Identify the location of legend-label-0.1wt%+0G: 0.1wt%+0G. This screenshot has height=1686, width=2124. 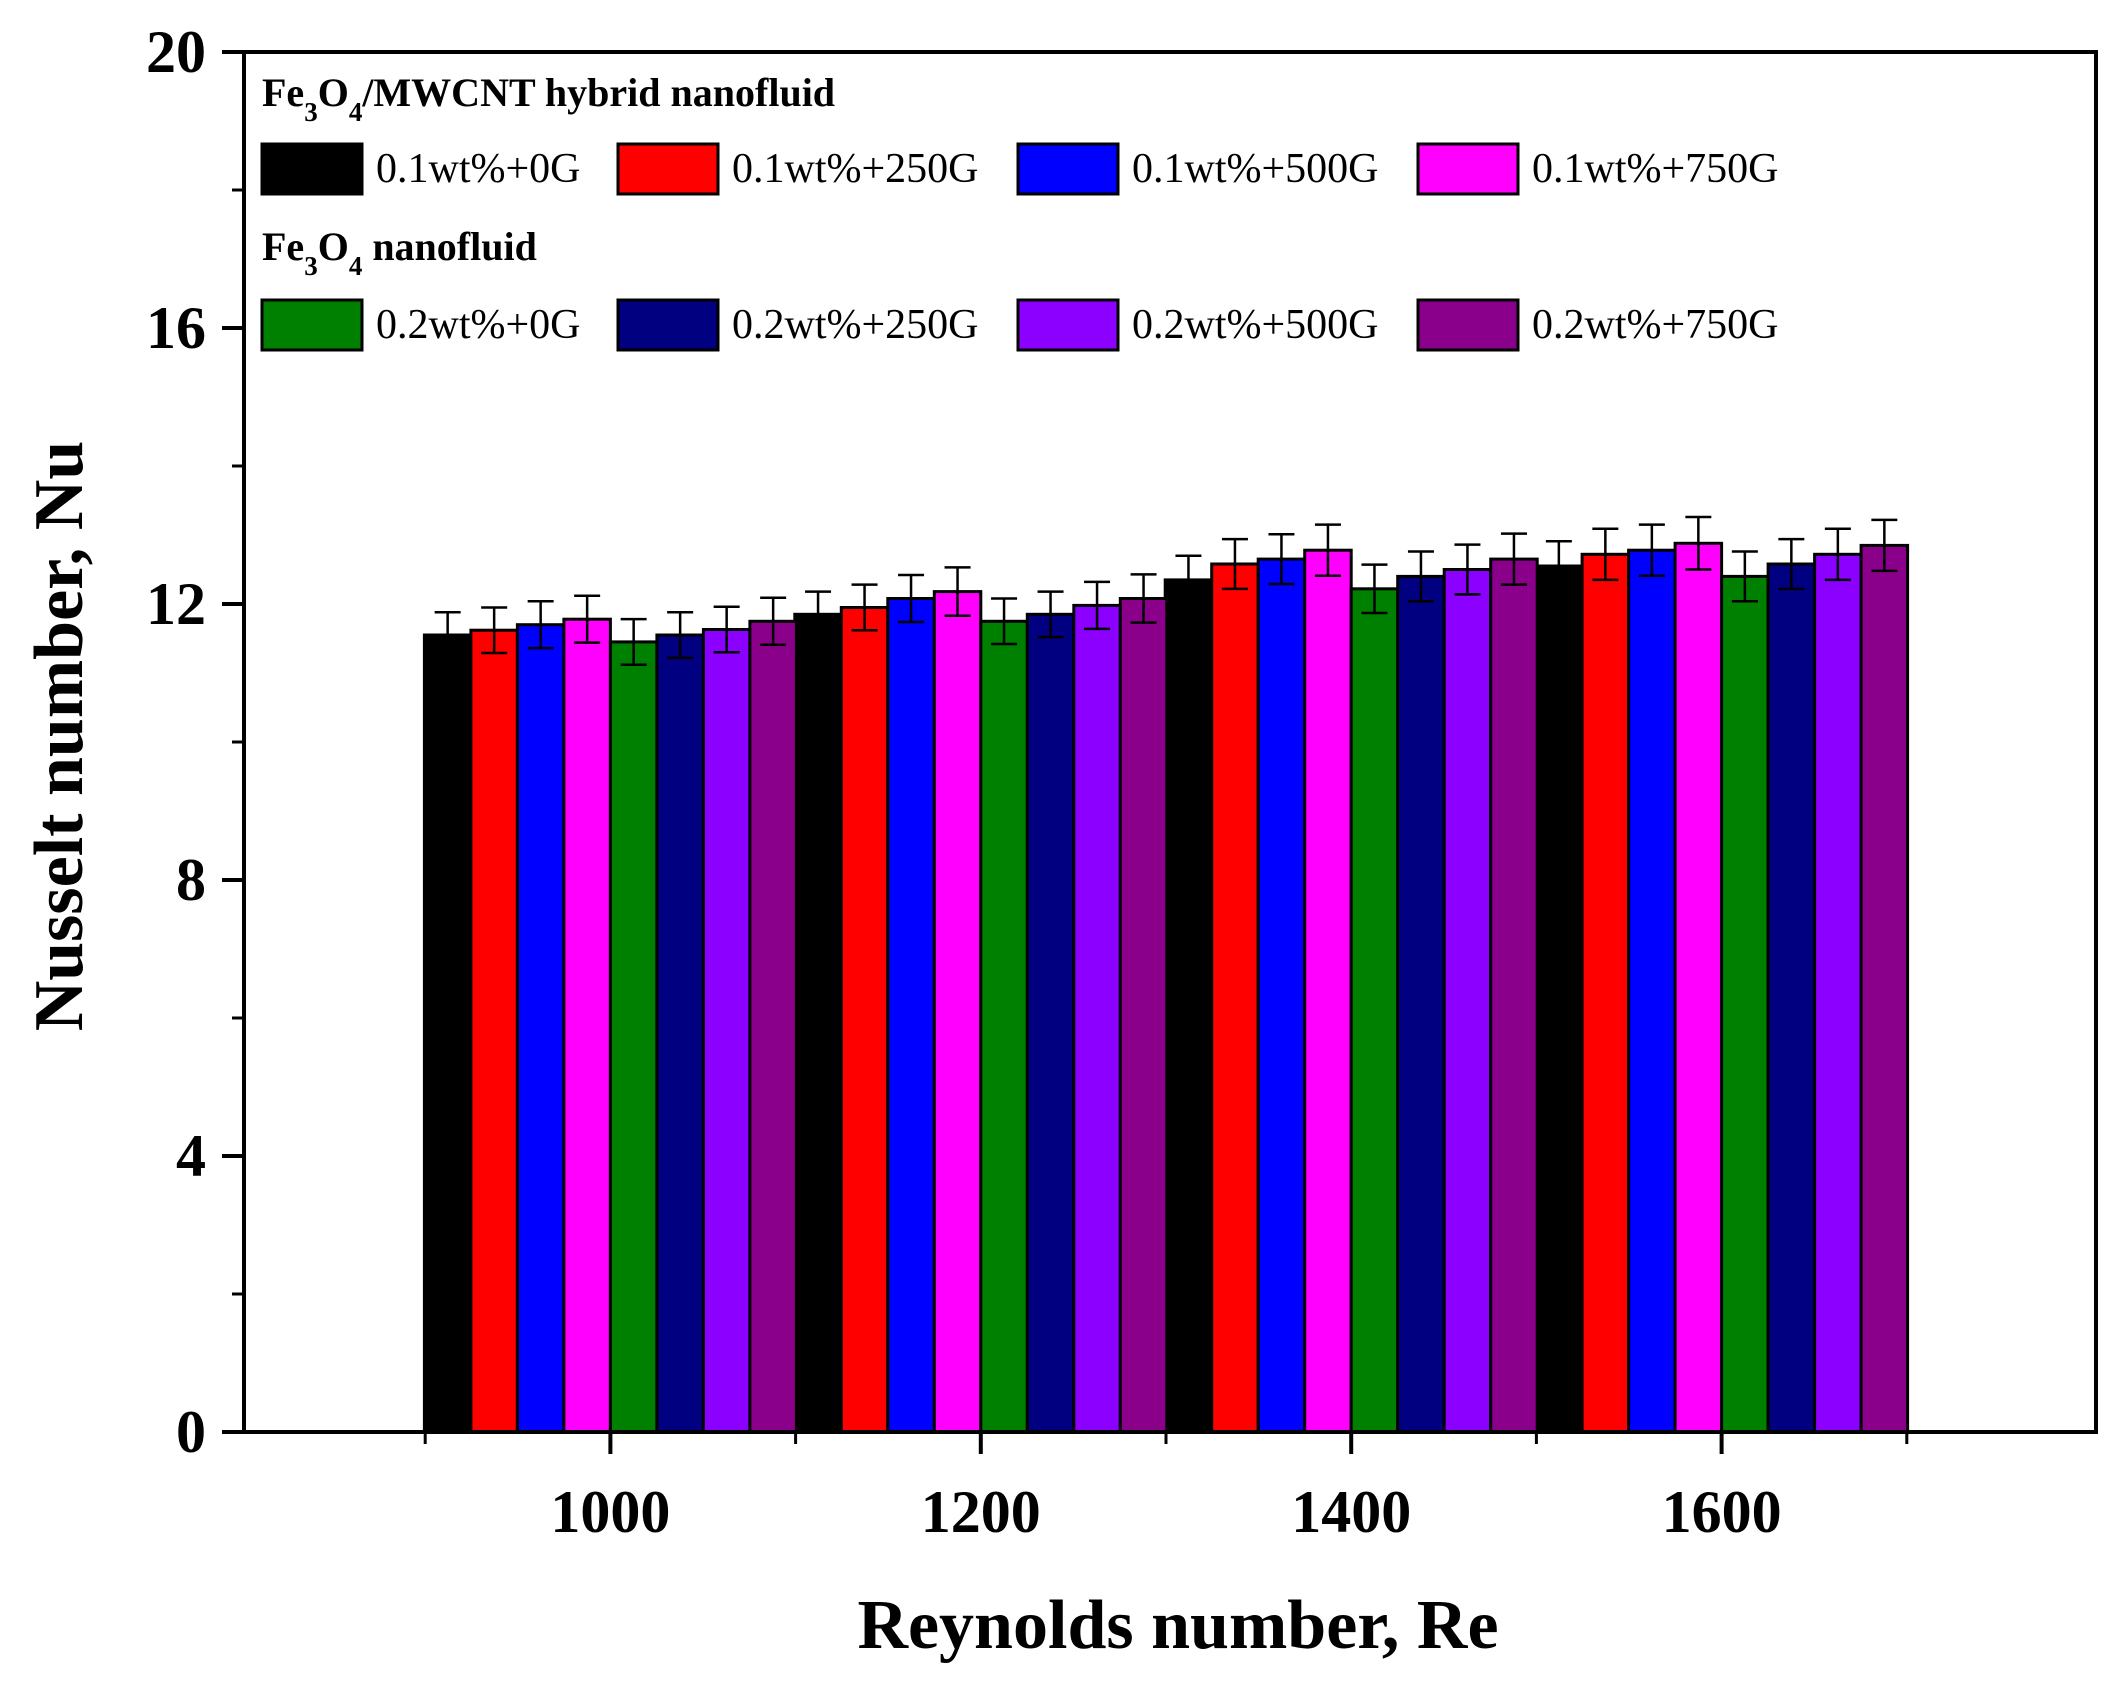
(478, 169).